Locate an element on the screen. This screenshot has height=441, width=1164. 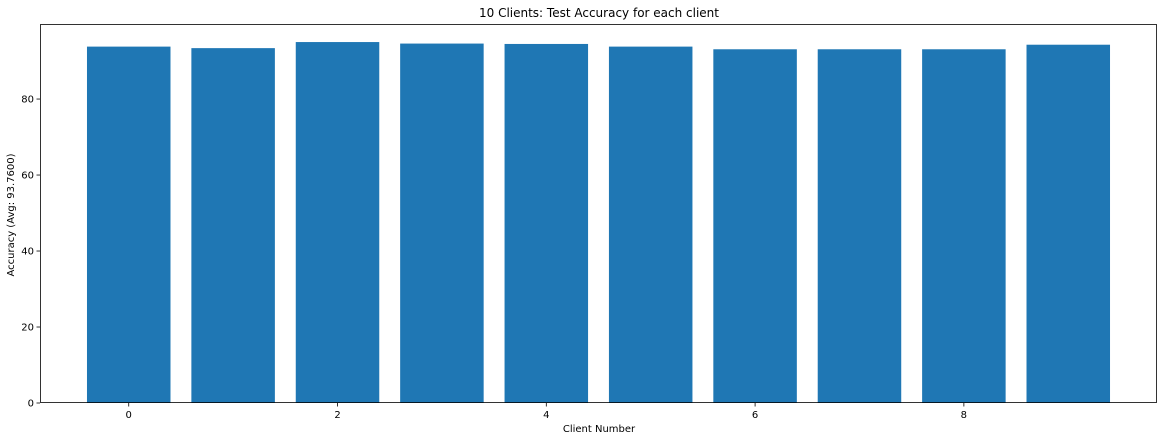
x-tick-label: 0 is located at coordinates (129, 415).